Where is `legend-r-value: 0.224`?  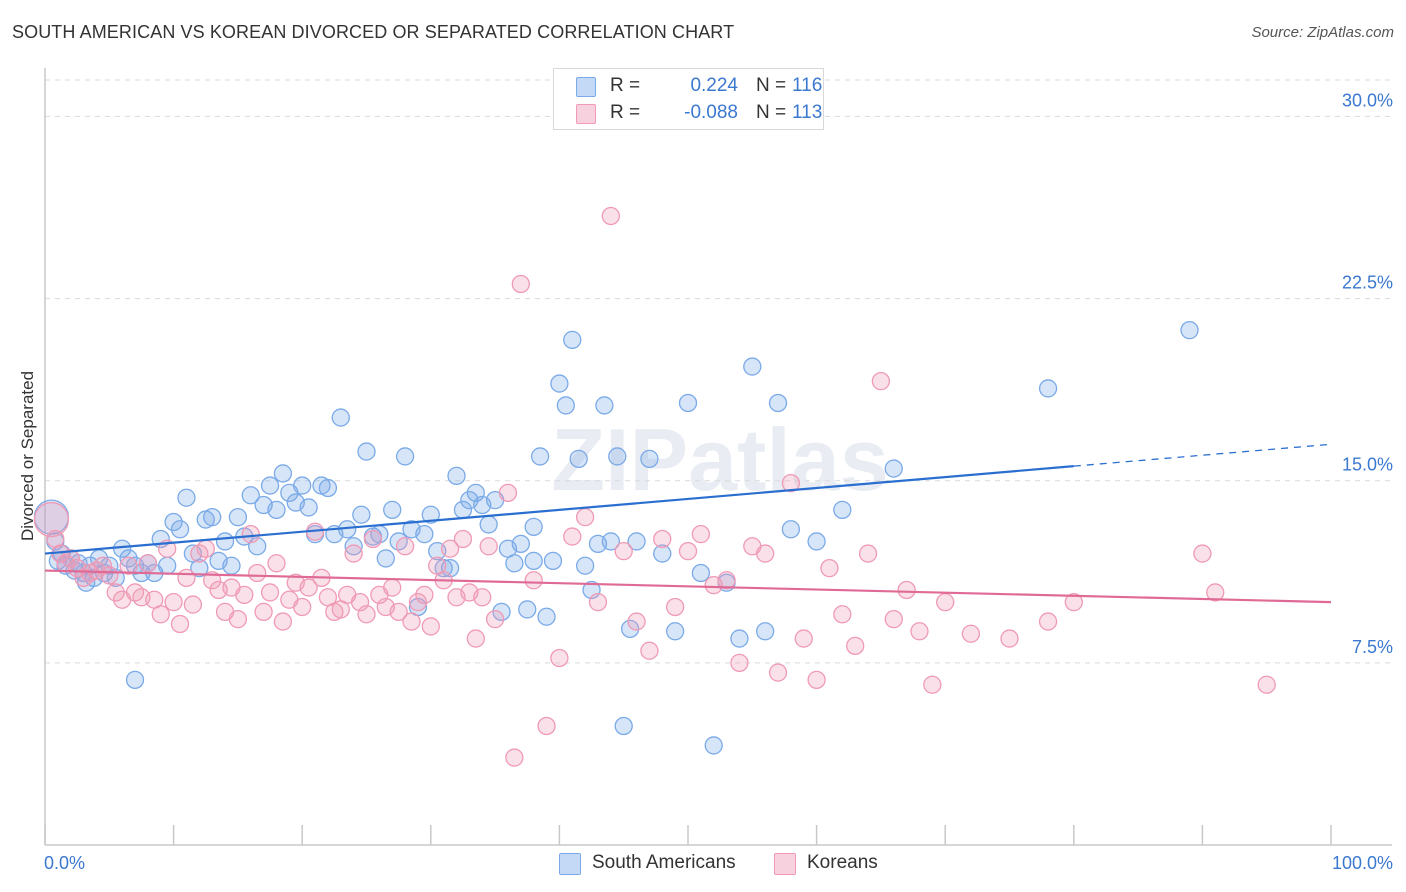
legend-r-value: 0.224 is located at coordinates (714, 85).